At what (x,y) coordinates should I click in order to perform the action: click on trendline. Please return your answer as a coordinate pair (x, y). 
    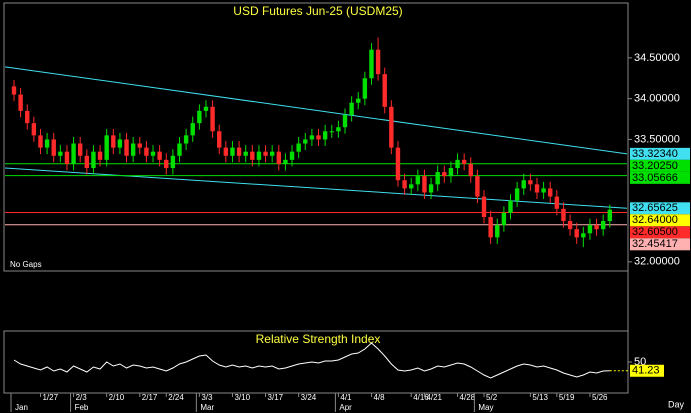
    Looking at the image, I should click on (316, 188).